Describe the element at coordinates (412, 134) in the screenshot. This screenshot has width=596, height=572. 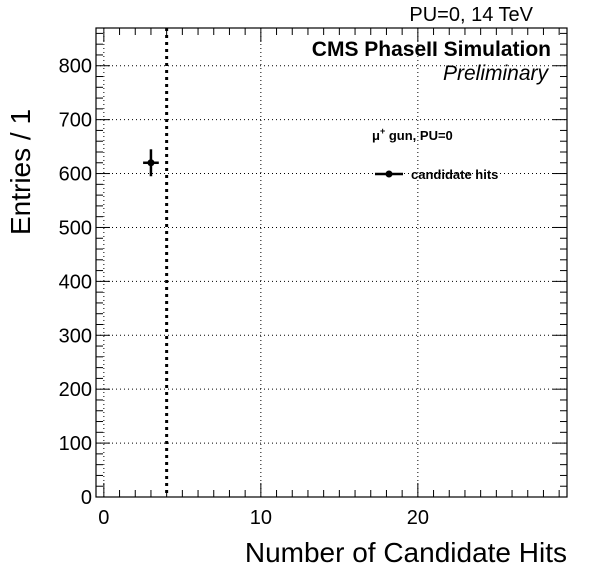
I see `legend-header: μ+ gun, PU=0` at that location.